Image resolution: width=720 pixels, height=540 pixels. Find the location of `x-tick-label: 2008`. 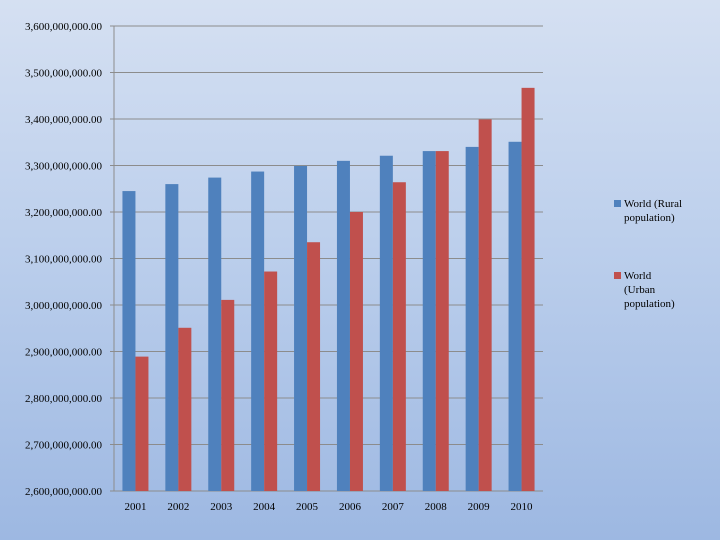

x-tick-label: 2008 is located at coordinates (436, 507).